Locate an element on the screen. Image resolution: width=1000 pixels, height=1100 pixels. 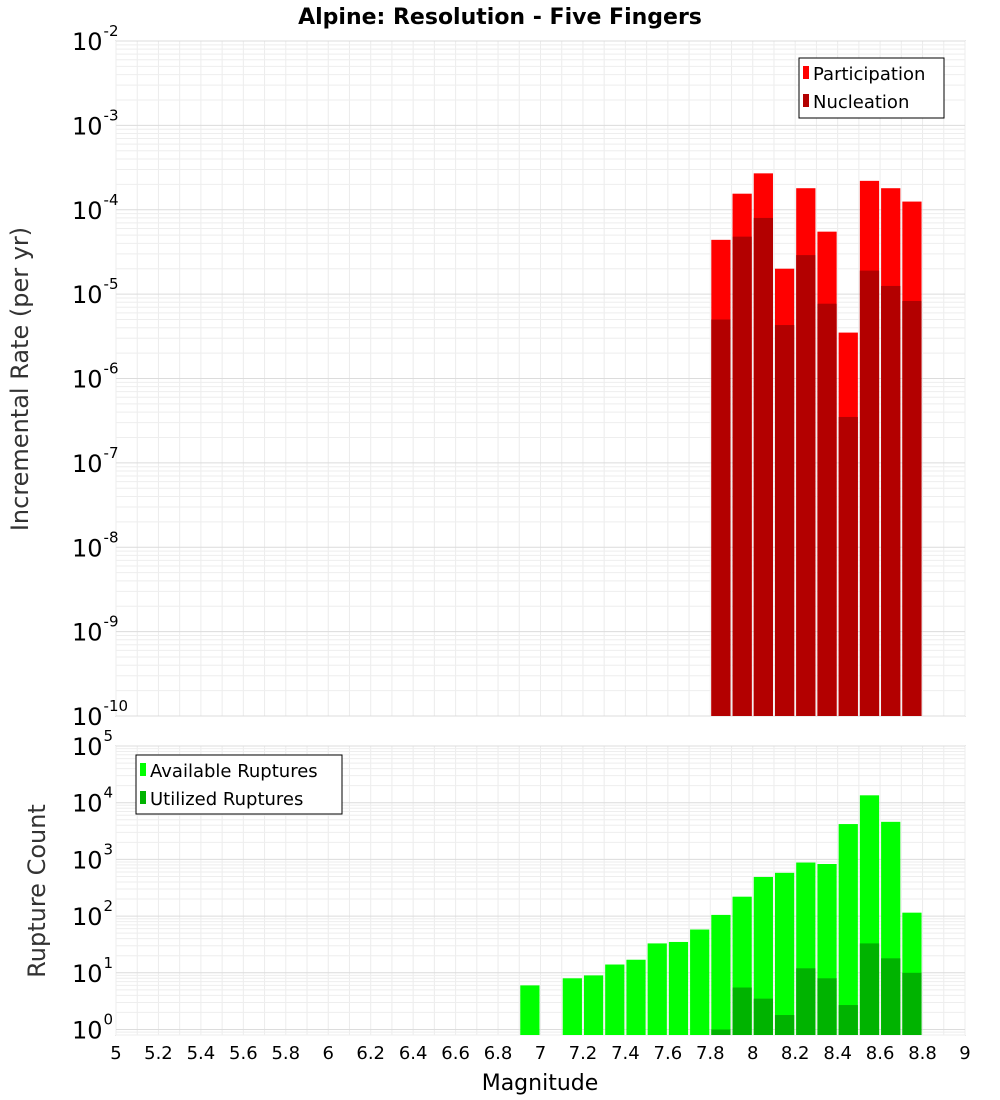
rate-y-tick-label: 10⁻⁴ is located at coordinates (95, 208).